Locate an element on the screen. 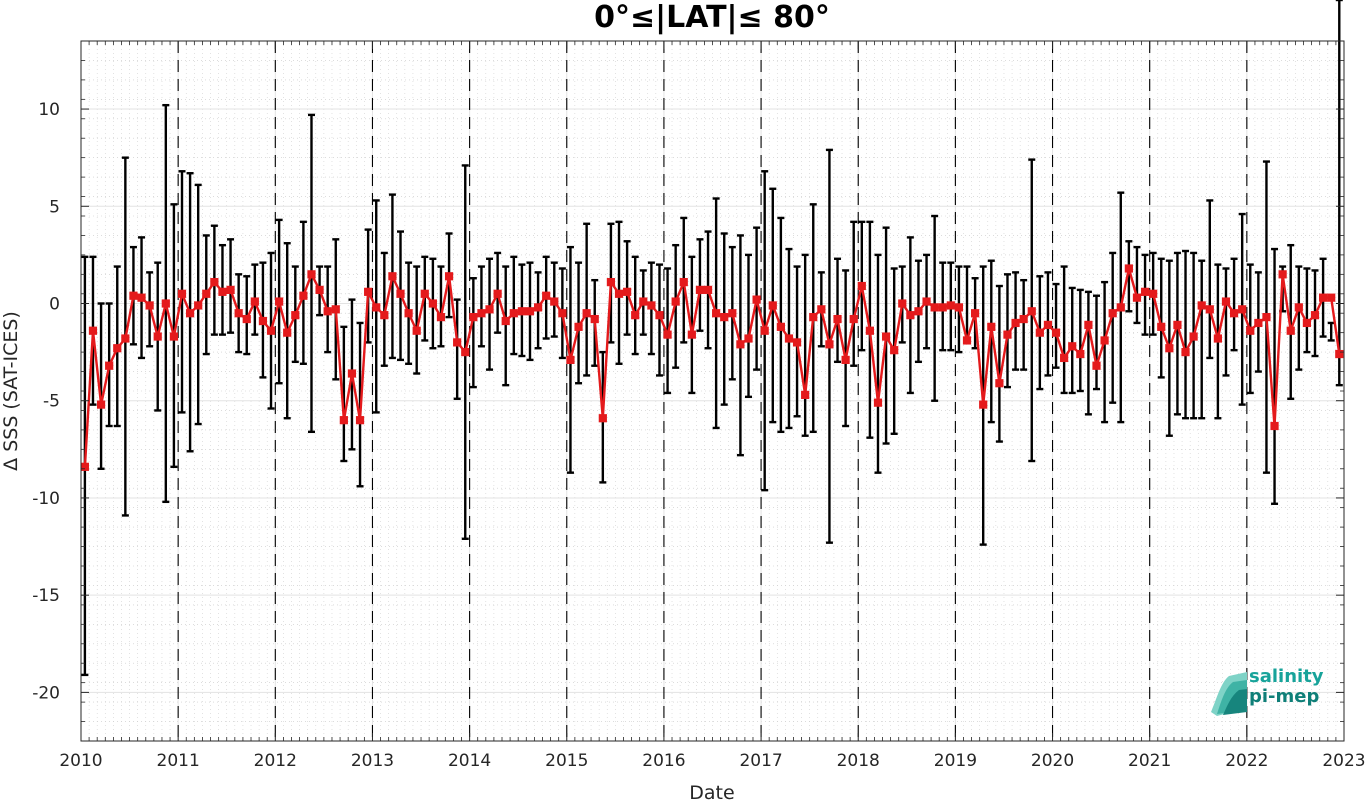 The image size is (1369, 801). y-axis-label: Δ SSS (SAT-ICES) is located at coordinates (11, 391).